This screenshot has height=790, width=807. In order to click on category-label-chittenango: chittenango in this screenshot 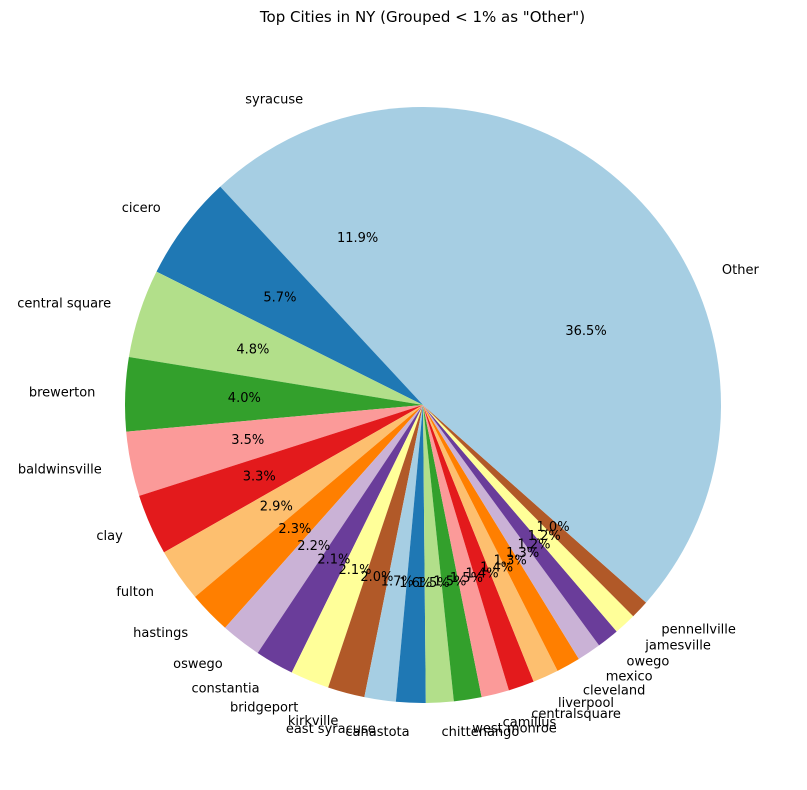, I will do `click(481, 732)`.